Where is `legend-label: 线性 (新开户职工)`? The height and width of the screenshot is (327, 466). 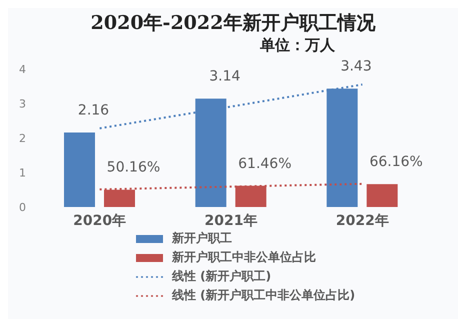
legend-label: 线性 (新开户职工) is located at coordinates (222, 276).